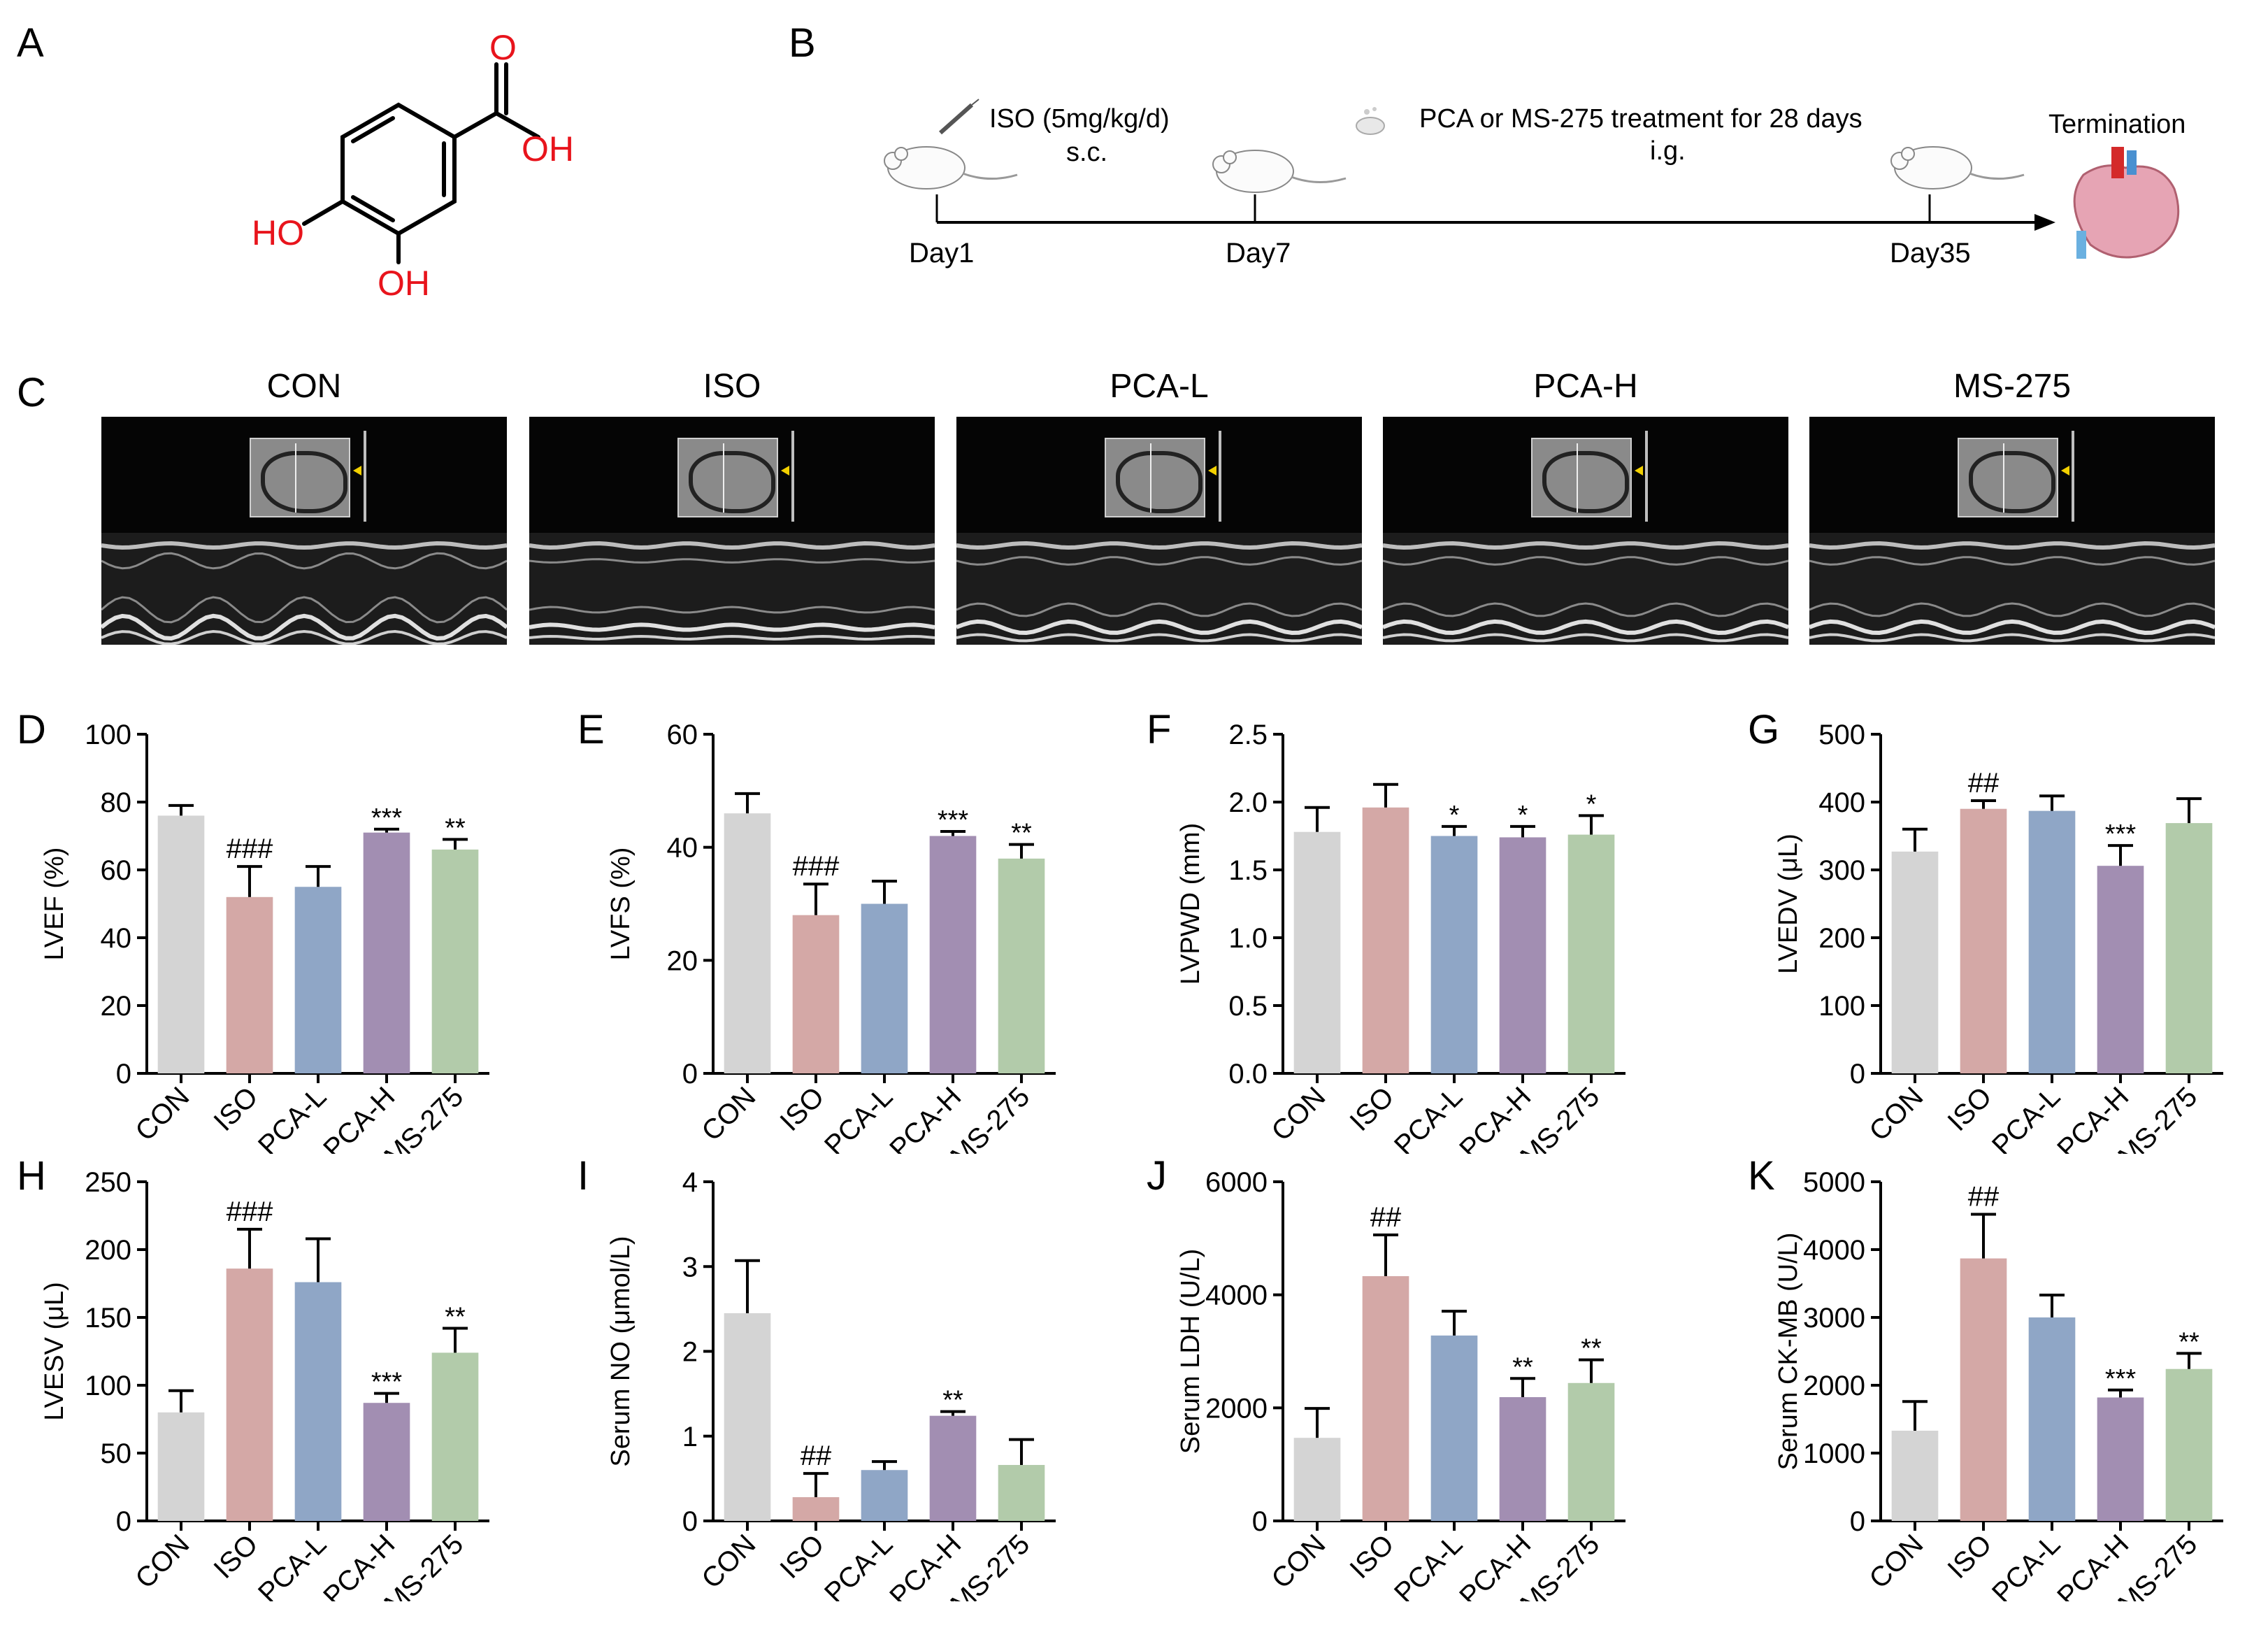 The height and width of the screenshot is (1630, 2268). Describe the element at coordinates (621, 904) in the screenshot. I see `y-axis-label: LVFS (%)` at that location.